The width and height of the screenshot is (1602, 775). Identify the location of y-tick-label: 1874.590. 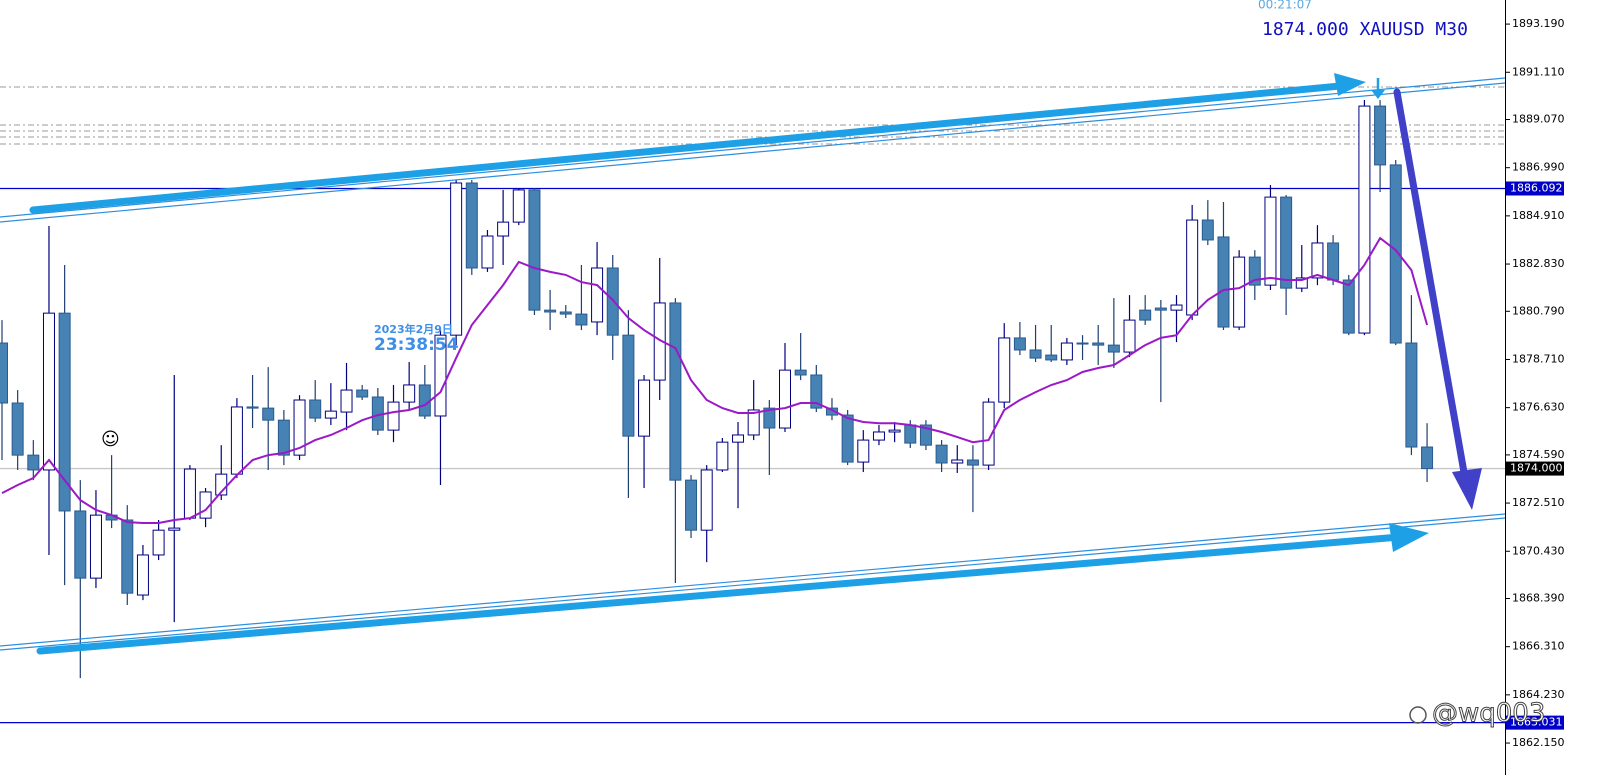
(1538, 454).